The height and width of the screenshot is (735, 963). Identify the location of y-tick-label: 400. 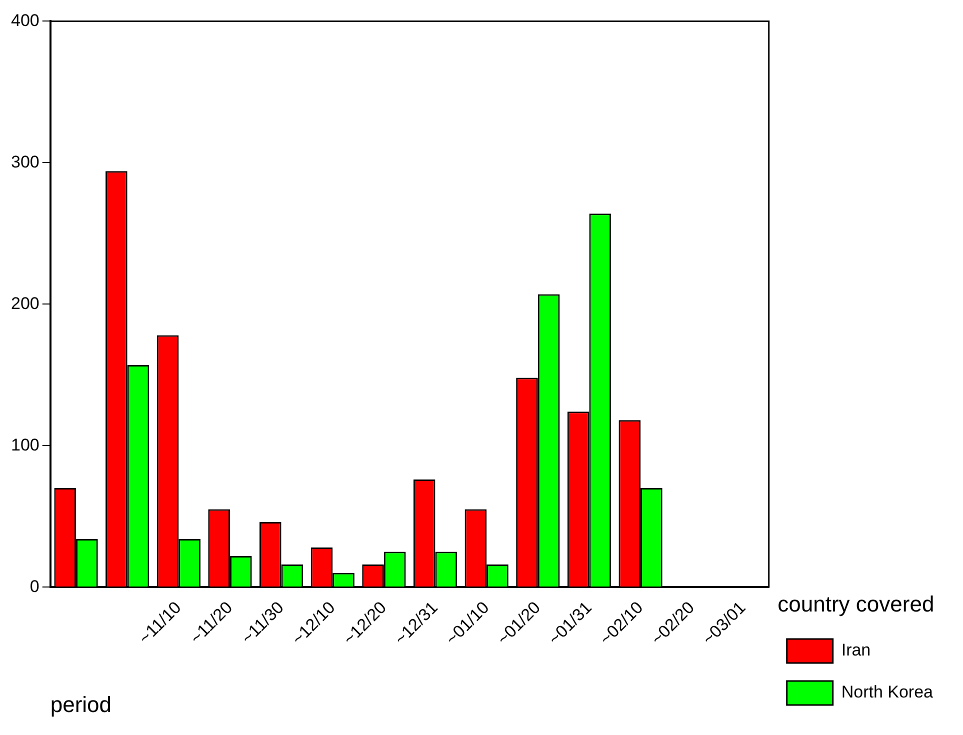
(25, 20).